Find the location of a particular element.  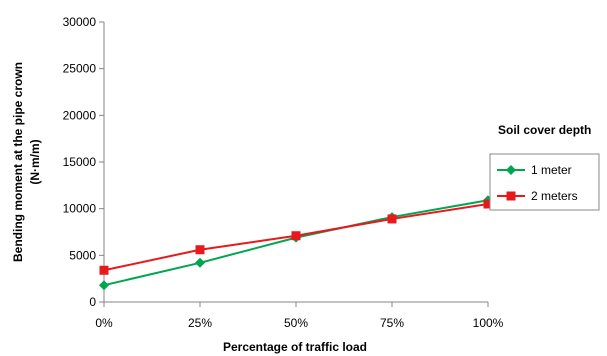

legend-title: Soil cover depth is located at coordinates (544, 130).